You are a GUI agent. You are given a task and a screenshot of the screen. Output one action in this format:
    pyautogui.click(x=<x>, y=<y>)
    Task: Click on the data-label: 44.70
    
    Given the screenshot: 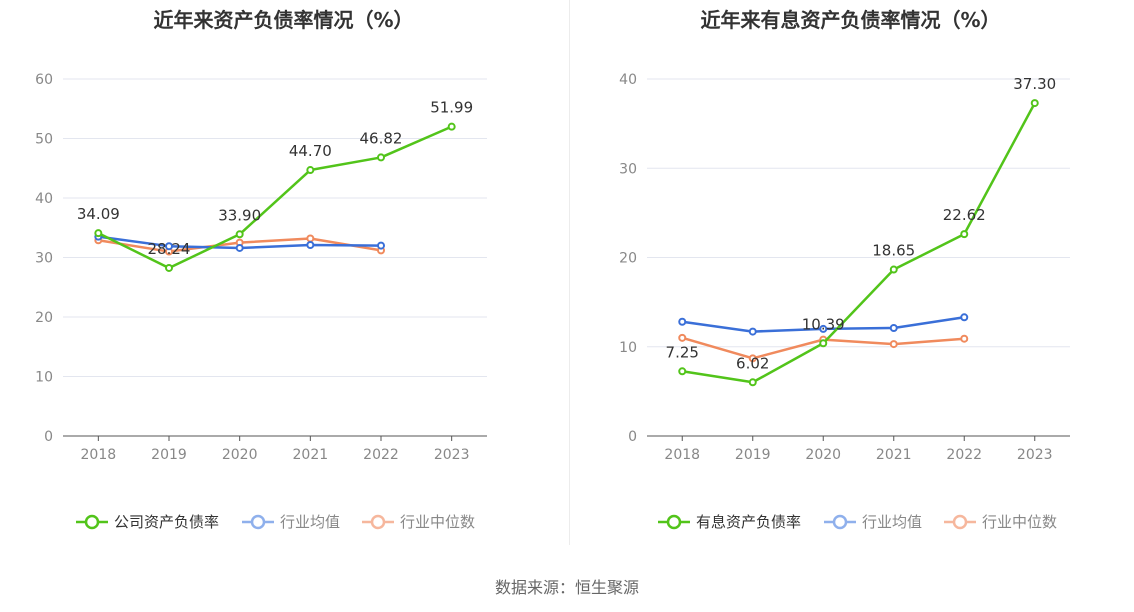 What is the action you would take?
    pyautogui.click(x=310, y=151)
    